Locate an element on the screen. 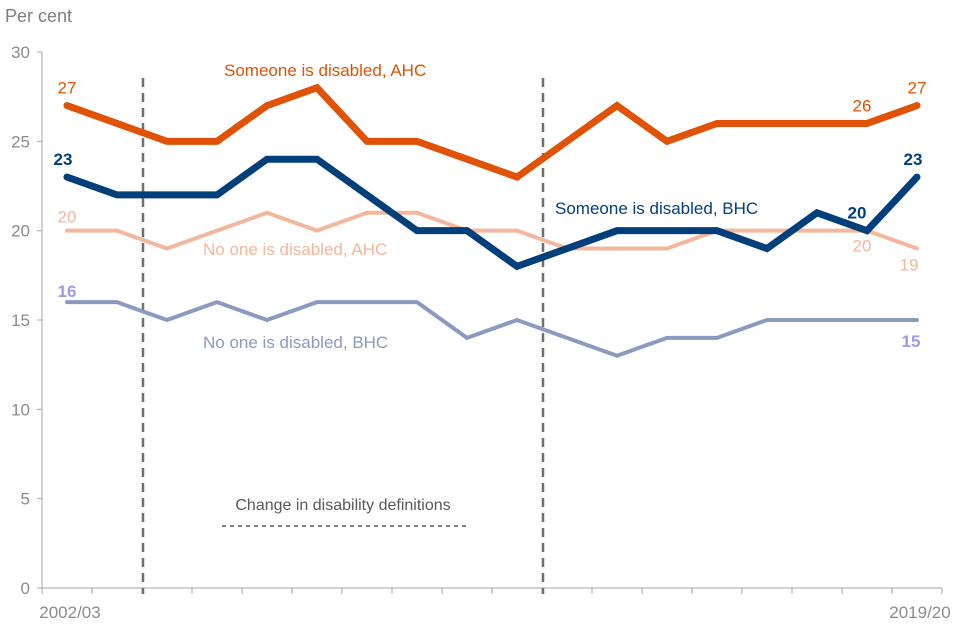 This screenshot has width=960, height=640. y-tick-label: 25 is located at coordinates (20, 141).